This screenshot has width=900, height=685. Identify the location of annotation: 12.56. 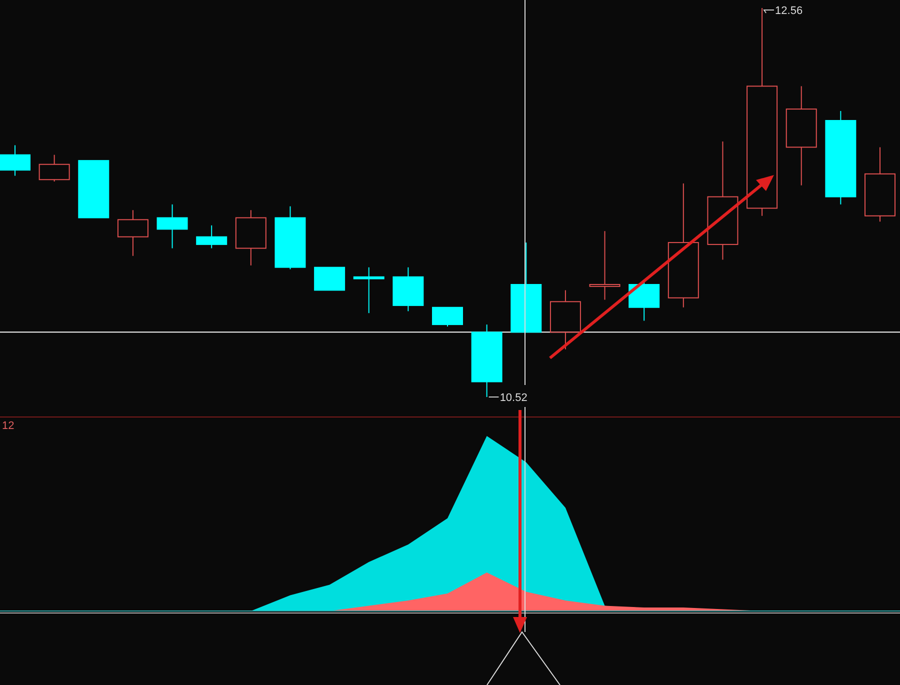
(789, 11).